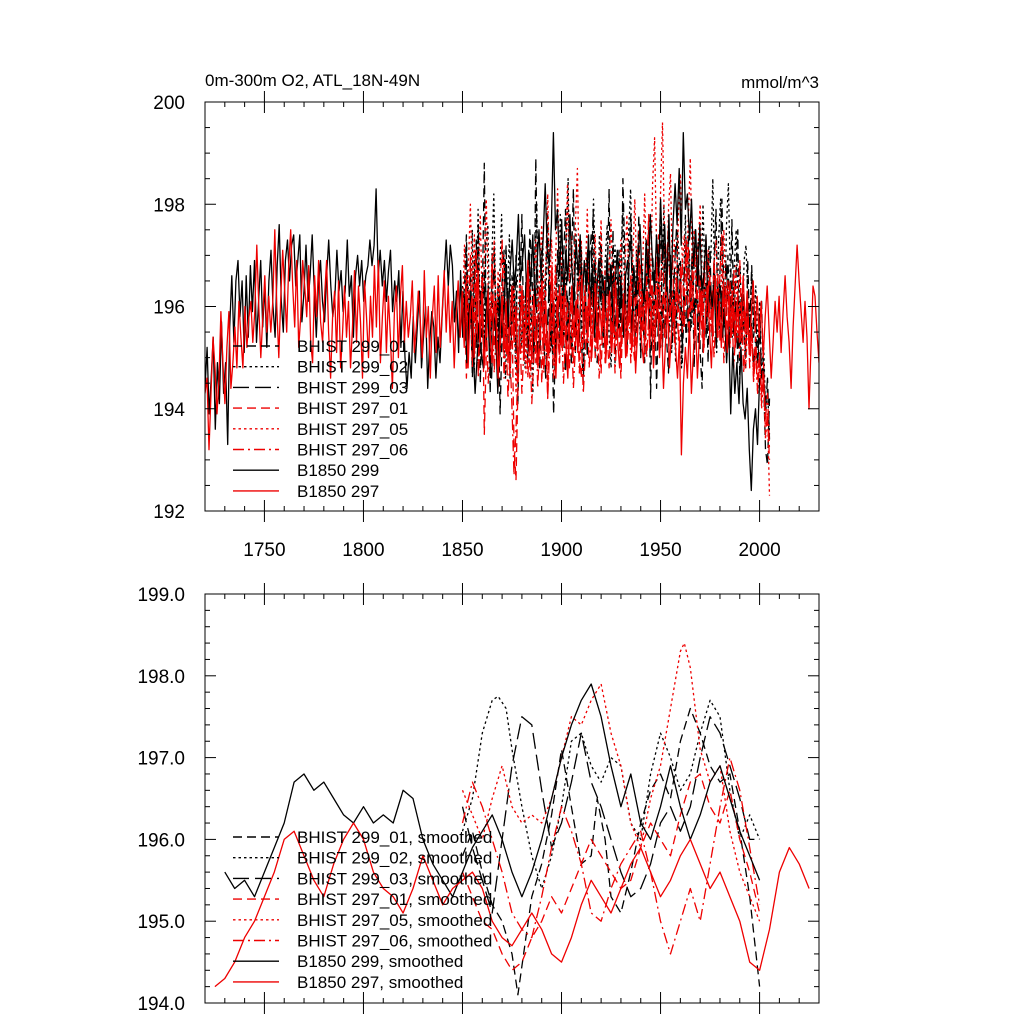  I want to click on legend-label: BHIST 299_03, smoothed, so click(394, 878).